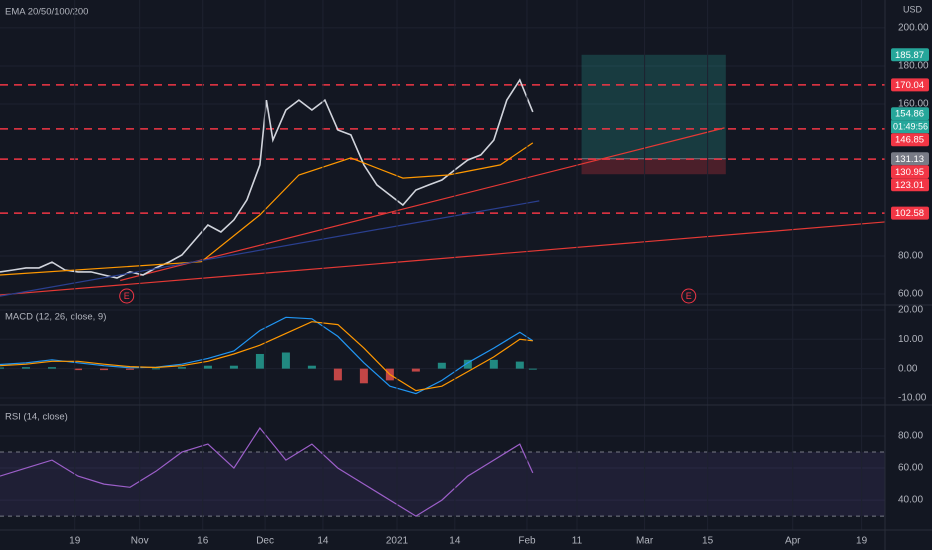  I want to click on x-tick-label: 11, so click(577, 541).